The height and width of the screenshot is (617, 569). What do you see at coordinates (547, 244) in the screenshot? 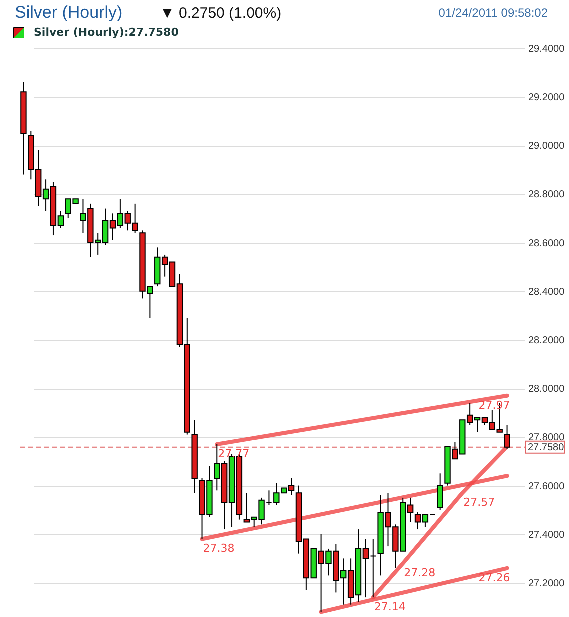
I see `y-tick-label: 28.6000` at bounding box center [547, 244].